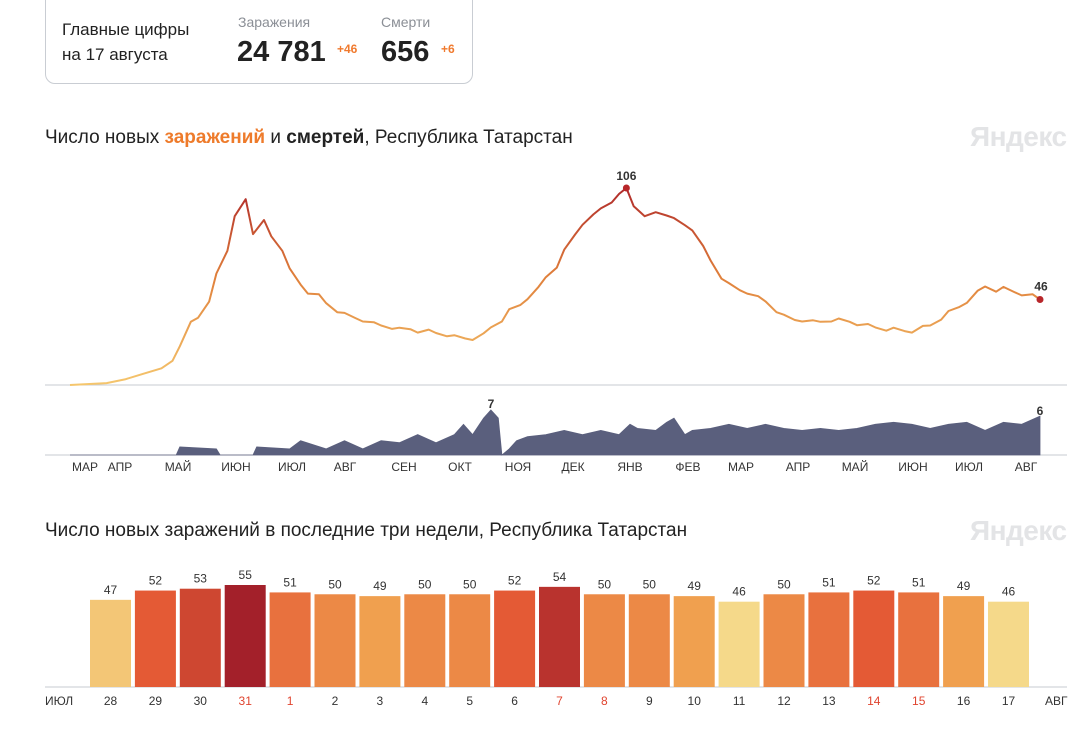  What do you see at coordinates (784, 701) in the screenshot?
I see `bar-category-label: 12` at bounding box center [784, 701].